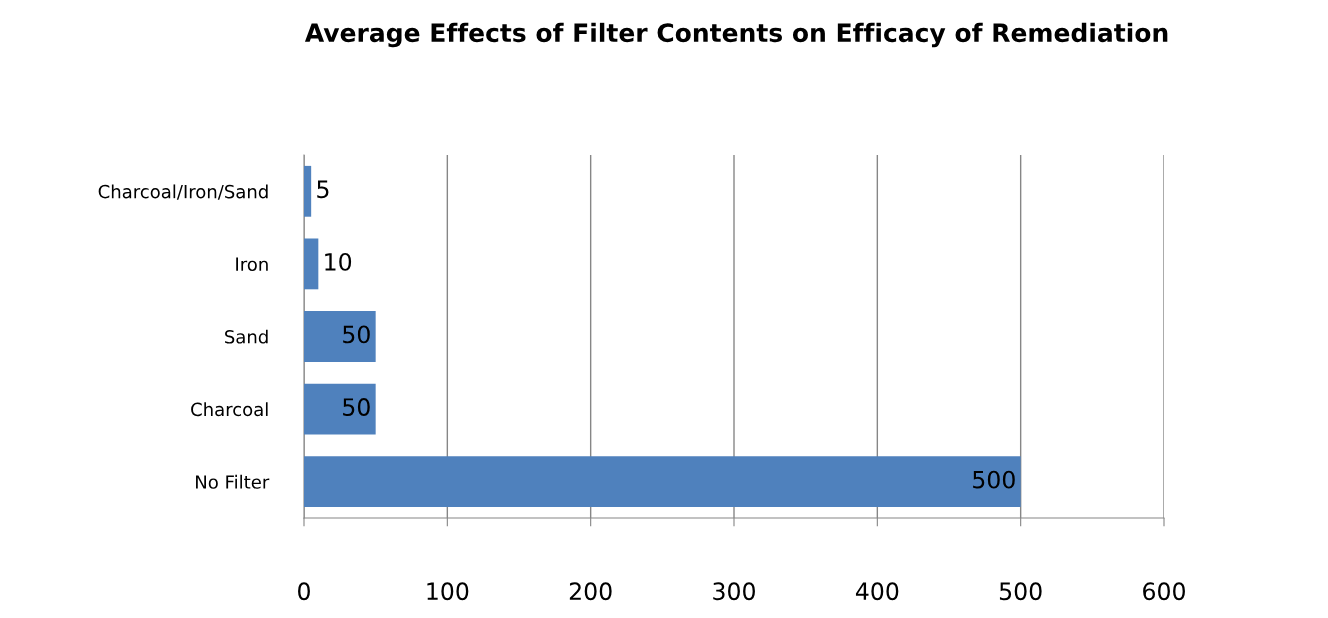 The width and height of the screenshot is (1328, 618). I want to click on y-tick-label: Charcoal/Iron/Sand, so click(183, 192).